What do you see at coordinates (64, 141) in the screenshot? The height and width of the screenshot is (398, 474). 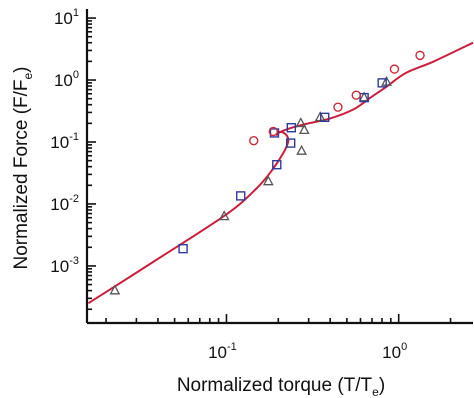 I see `y-tick-label: 10⁻¹` at bounding box center [64, 141].